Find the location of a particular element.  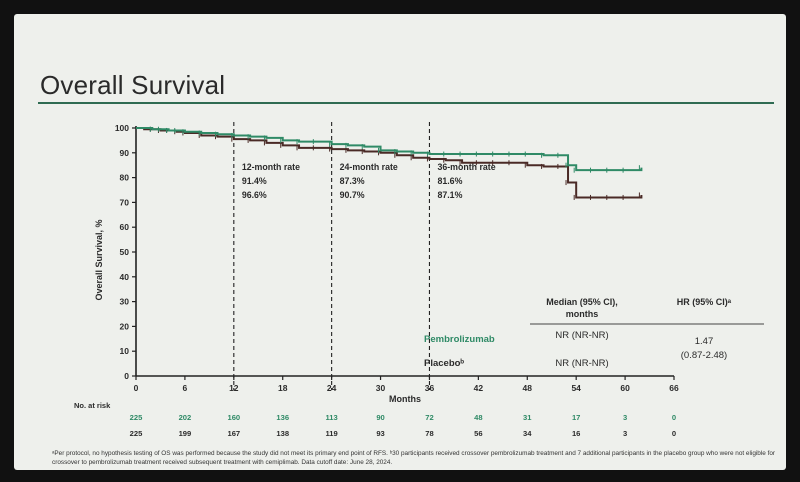

at-risk-placebo: 56 is located at coordinates (478, 433).